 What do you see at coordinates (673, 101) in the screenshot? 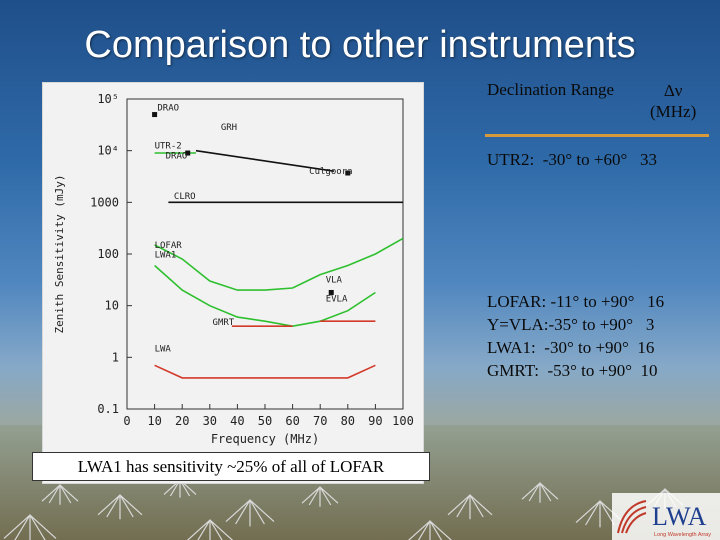
I see `bandwidth-header: Δν (MHz)` at bounding box center [673, 101].